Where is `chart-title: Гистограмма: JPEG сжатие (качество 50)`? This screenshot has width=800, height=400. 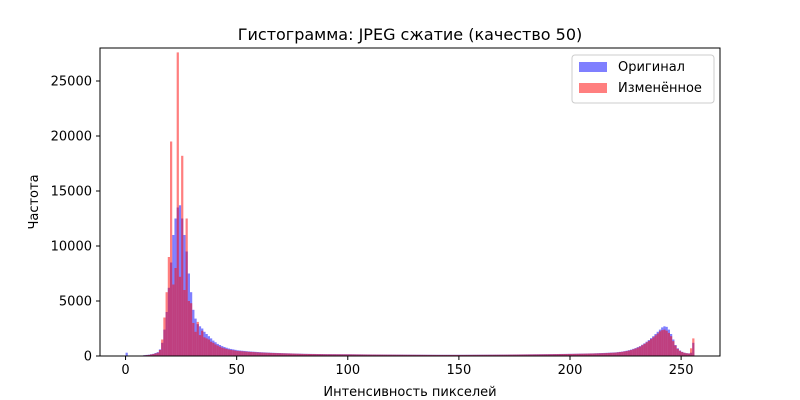
chart-title: Гистограмма: JPEG сжатие (качество 50) is located at coordinates (410, 34).